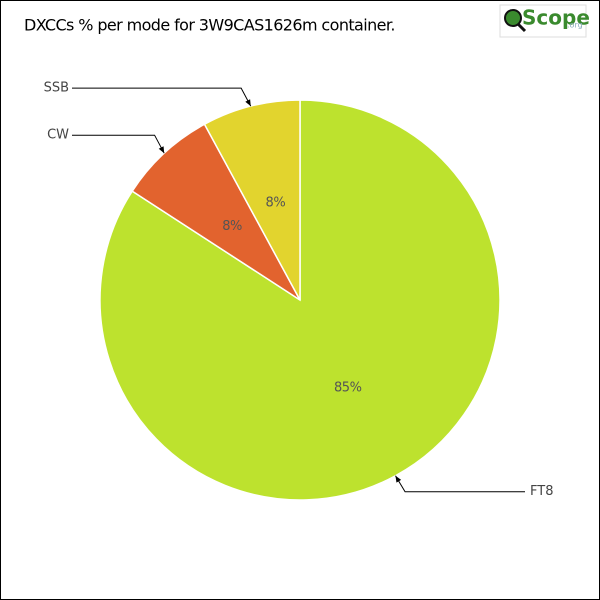 The height and width of the screenshot is (600, 600). What do you see at coordinates (556, 18) in the screenshot?
I see `logo-text: Scope` at bounding box center [556, 18].